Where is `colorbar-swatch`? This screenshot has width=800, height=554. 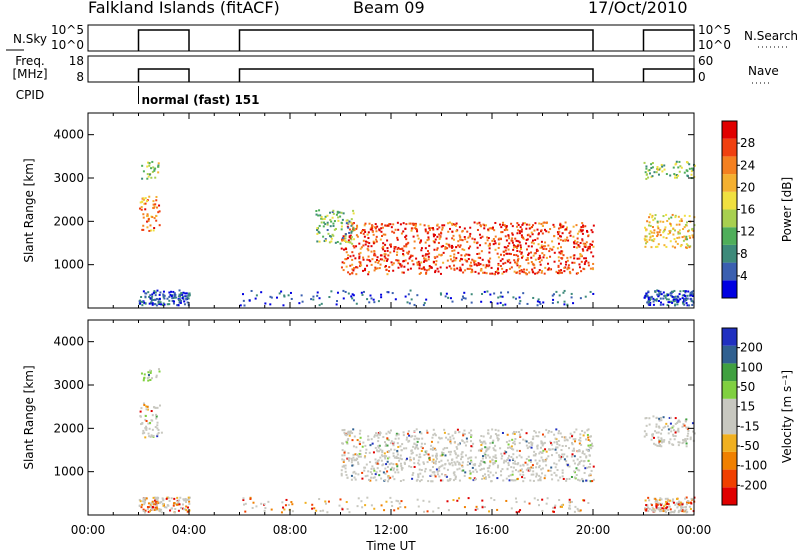
colorbar-swatch is located at coordinates (729, 337).